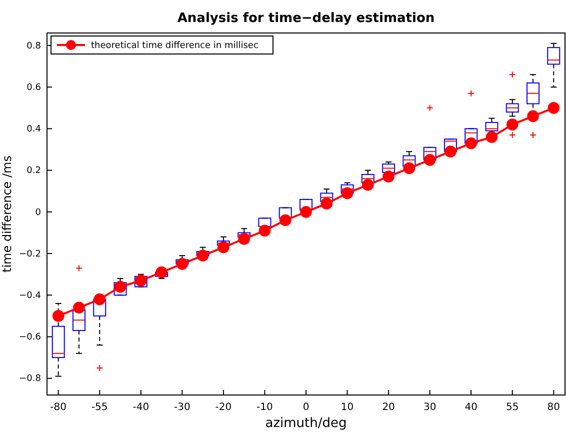 This screenshot has width=566, height=437. What do you see at coordinates (58, 408) in the screenshot?
I see `x-tick-label: -80` at bounding box center [58, 408].